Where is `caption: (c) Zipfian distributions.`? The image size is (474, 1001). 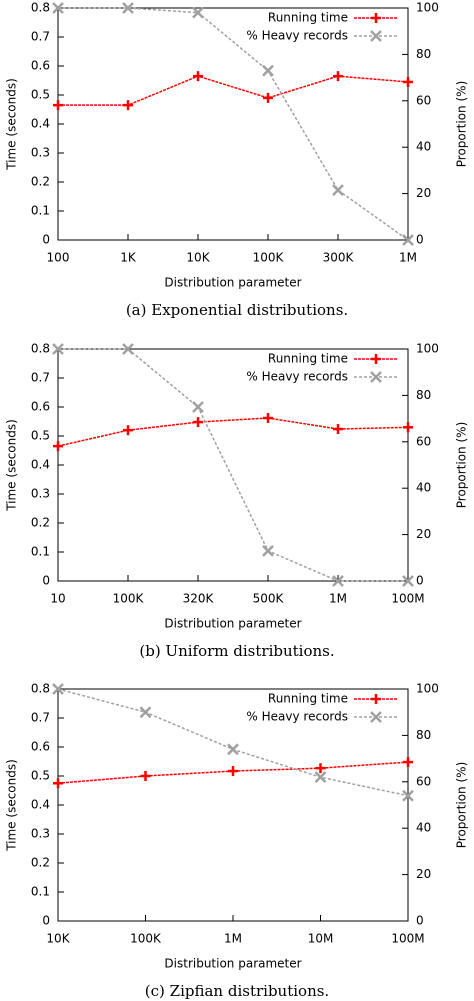 caption: (c) Zipfian distributions. is located at coordinates (237, 991).